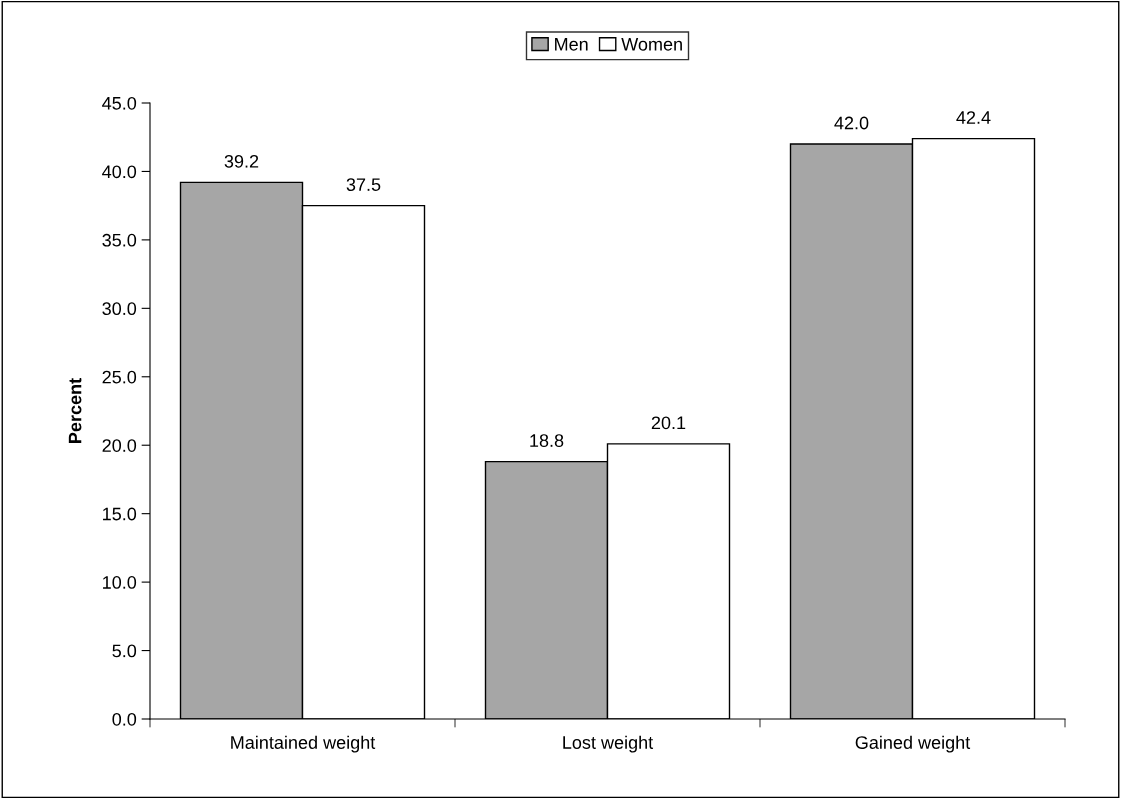 This screenshot has width=1121, height=799. What do you see at coordinates (75, 410) in the screenshot?
I see `y-axis-title: Percent` at bounding box center [75, 410].